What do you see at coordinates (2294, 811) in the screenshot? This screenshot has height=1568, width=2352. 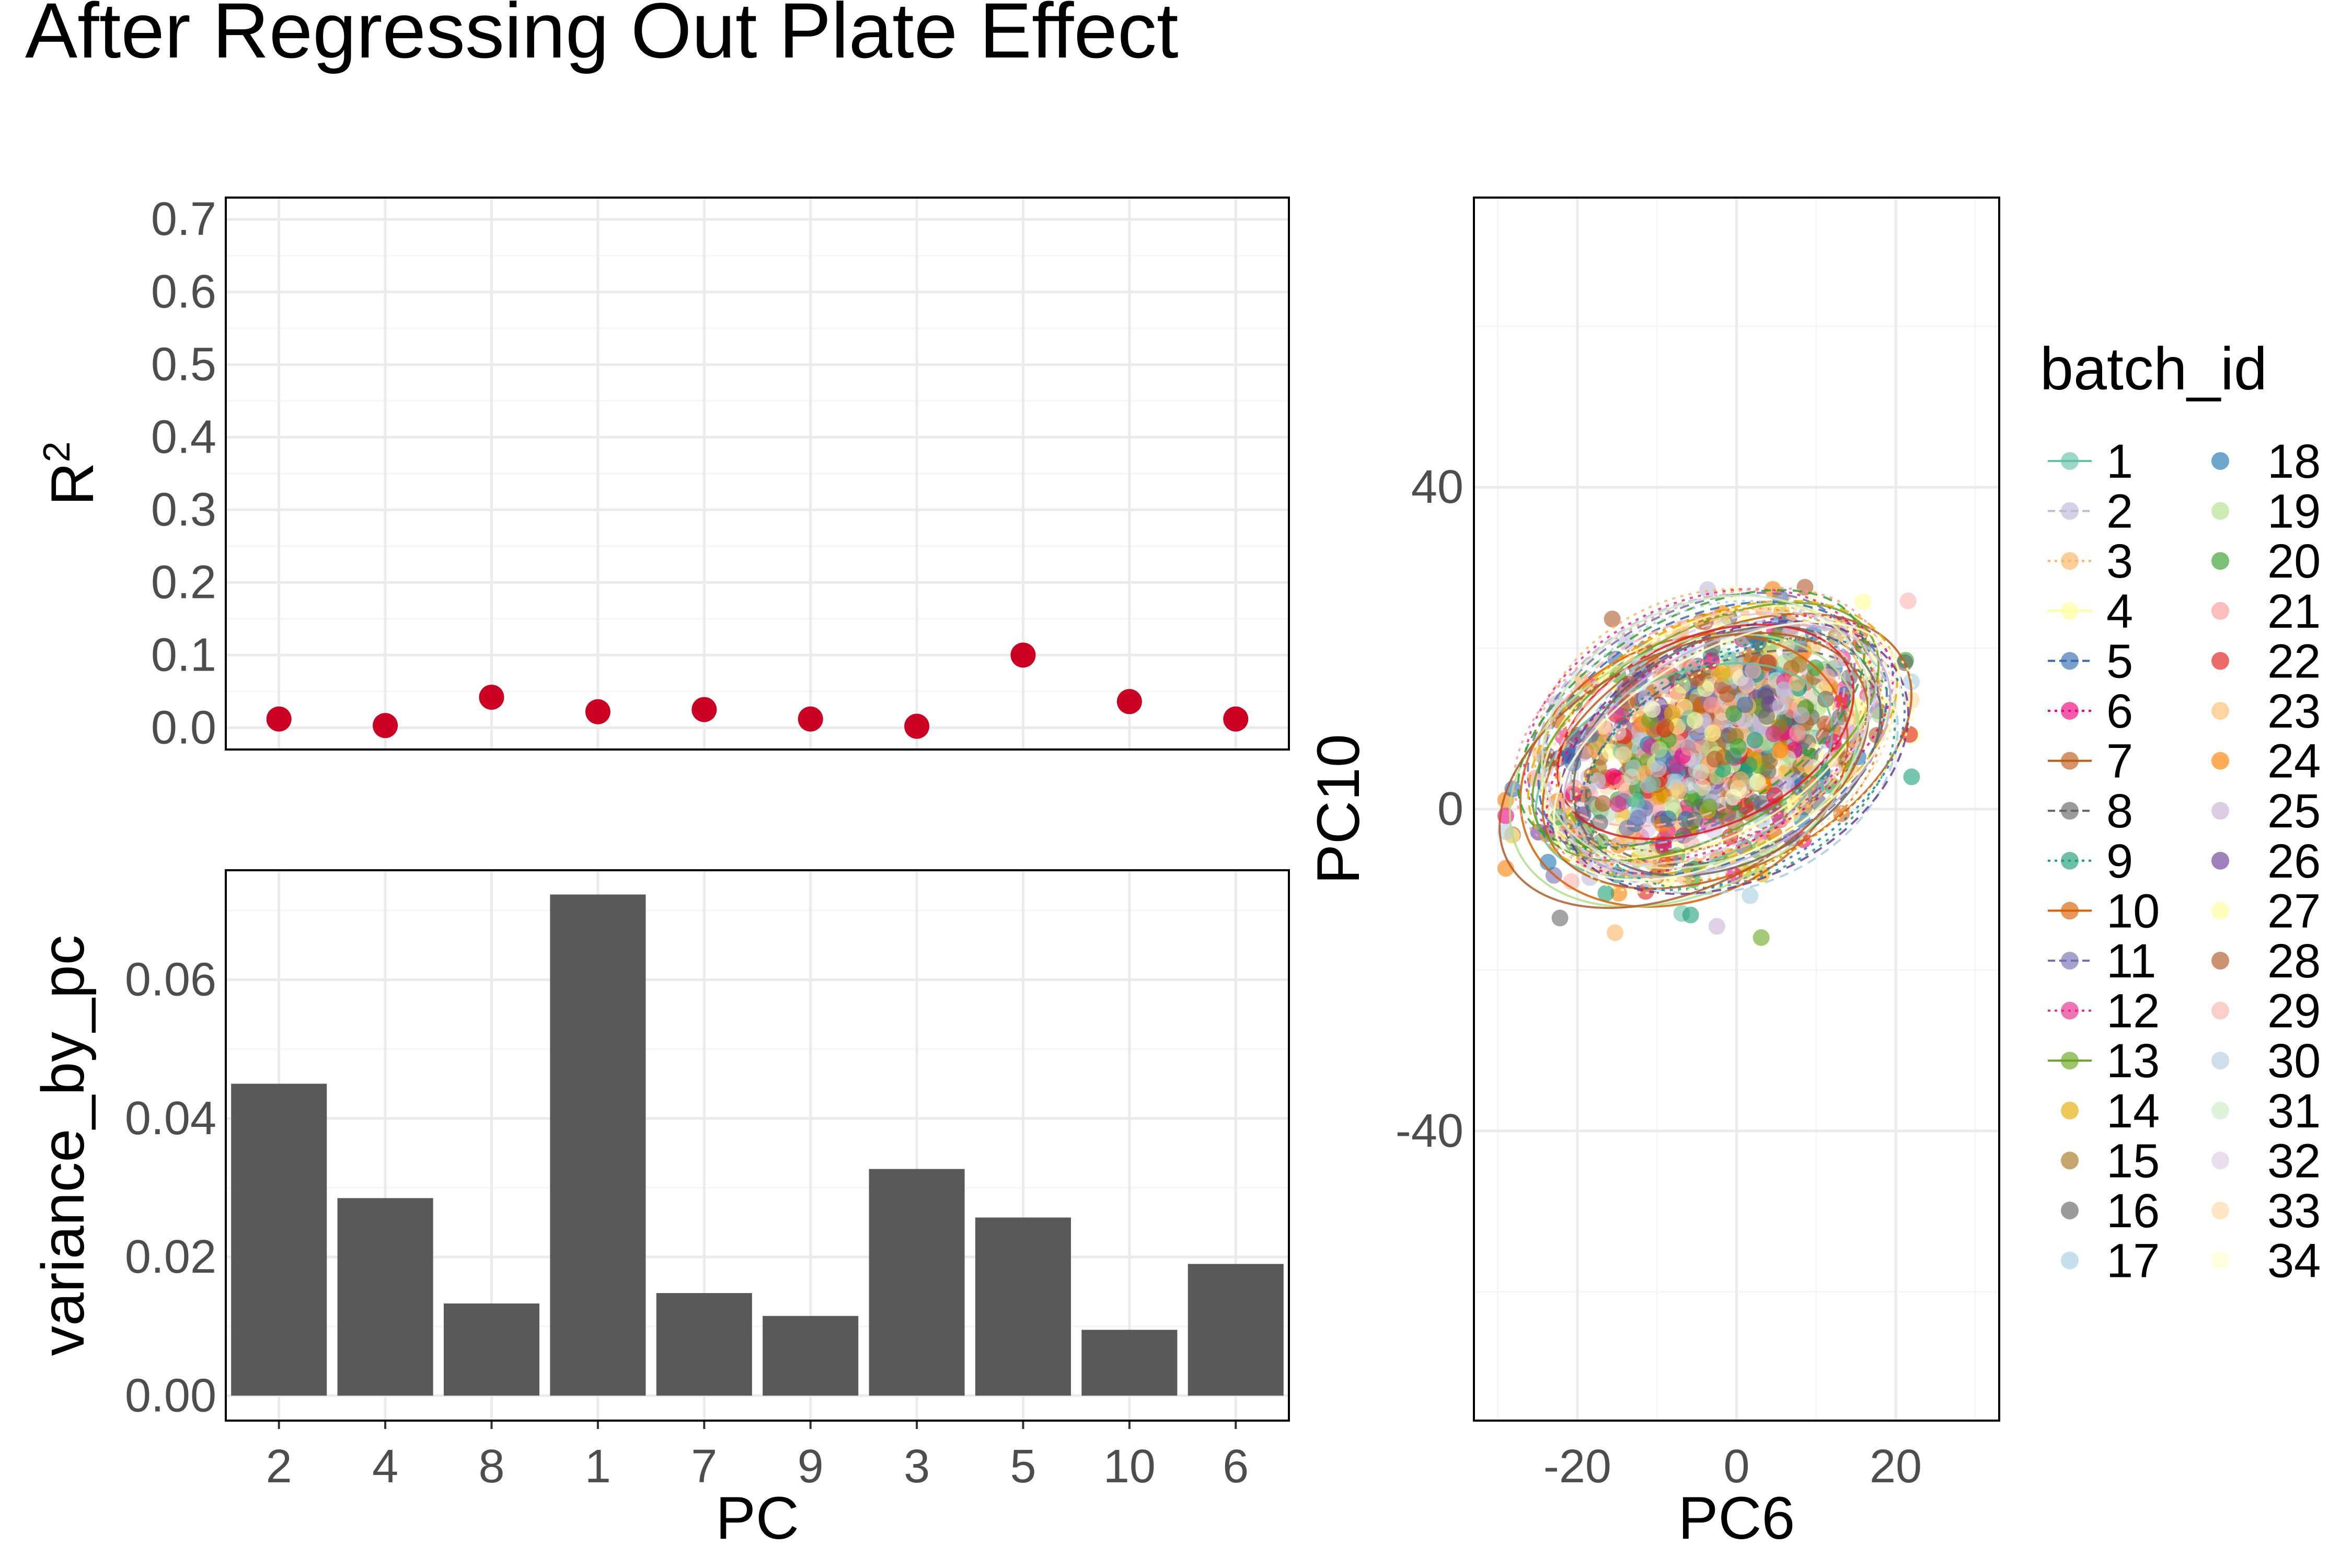 I see `legend-label: 25` at bounding box center [2294, 811].